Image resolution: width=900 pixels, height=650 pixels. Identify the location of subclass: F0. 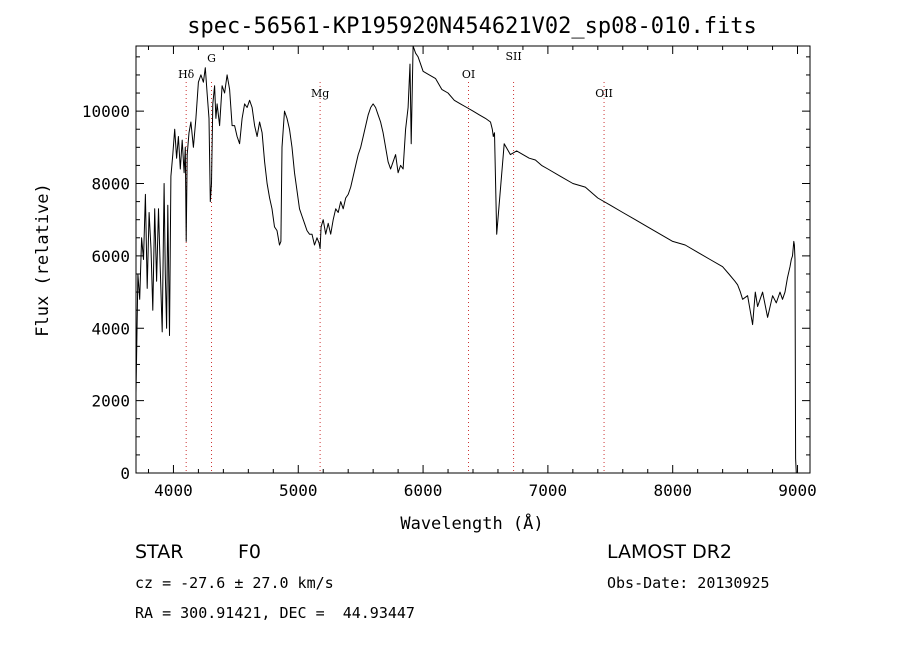
(250, 552).